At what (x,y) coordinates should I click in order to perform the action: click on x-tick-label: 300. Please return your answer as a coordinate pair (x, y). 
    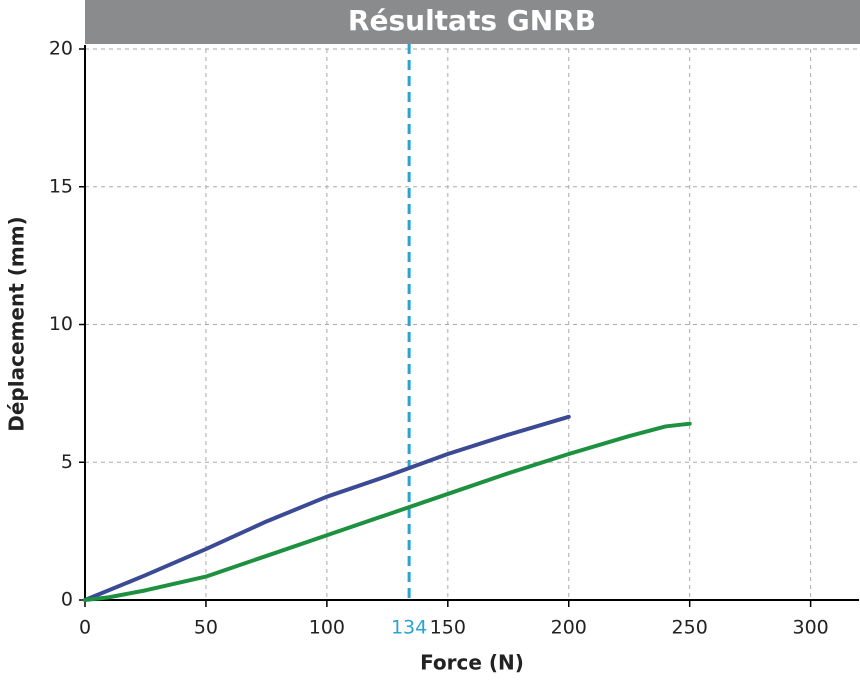
    Looking at the image, I should click on (810, 628).